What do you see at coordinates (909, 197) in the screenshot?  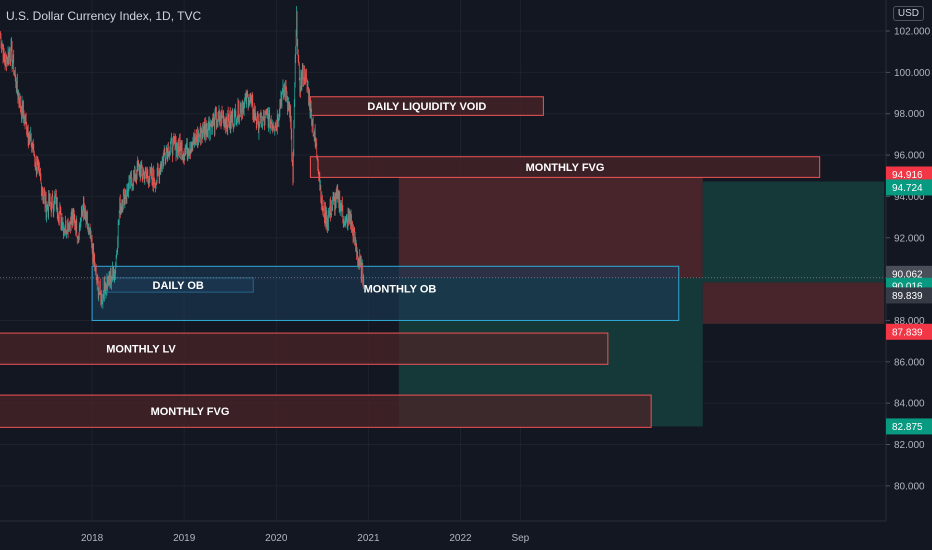 I see `y-tick-label: 94.000` at bounding box center [909, 197].